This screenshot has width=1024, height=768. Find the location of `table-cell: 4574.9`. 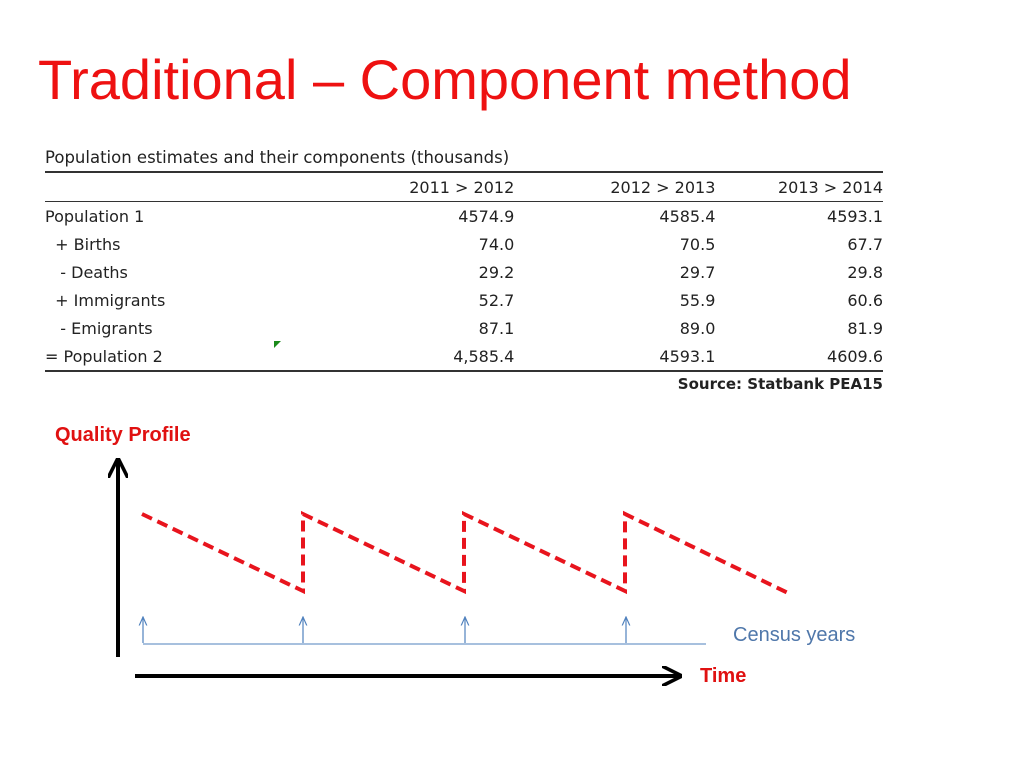

table-cell: 4574.9 is located at coordinates (486, 216).